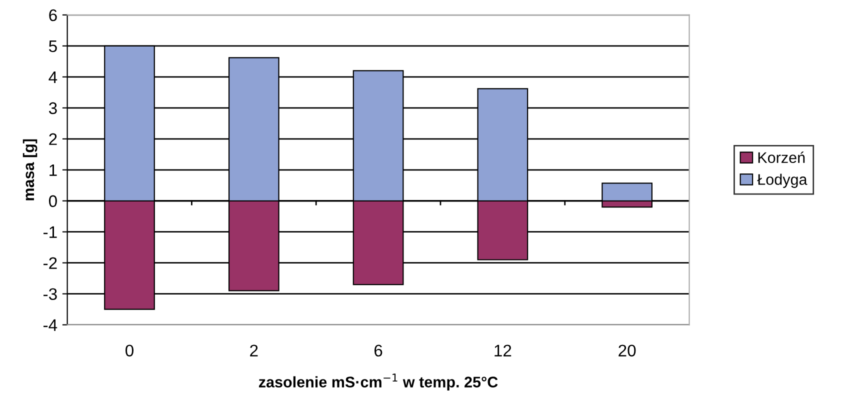  I want to click on y-tick-label: 3, so click(52, 108).